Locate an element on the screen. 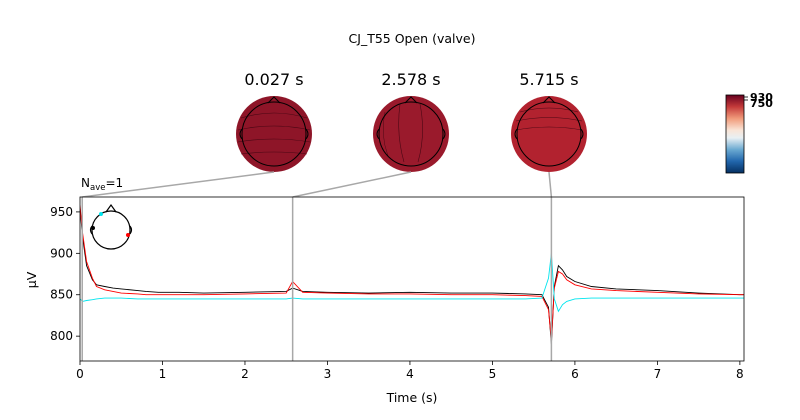 This screenshot has height=420, width=800. colorbar: 930 750 is located at coordinates (749, 132).